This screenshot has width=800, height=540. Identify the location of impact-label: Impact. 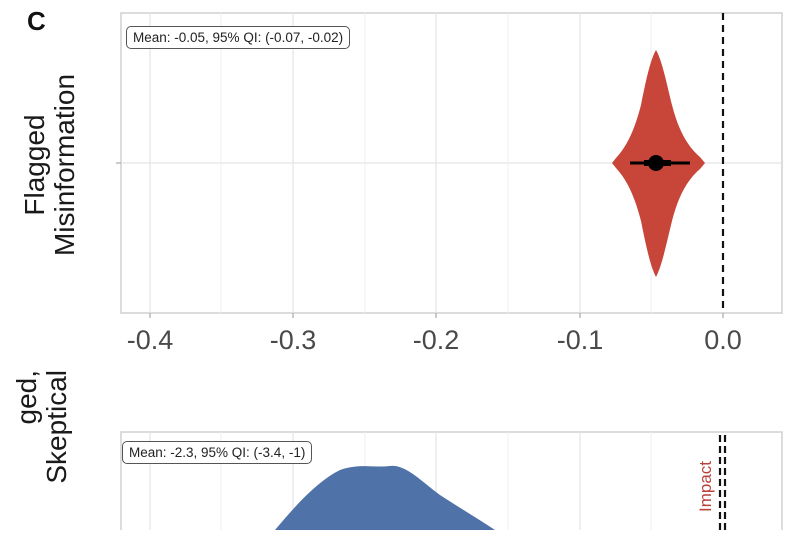
(705, 486).